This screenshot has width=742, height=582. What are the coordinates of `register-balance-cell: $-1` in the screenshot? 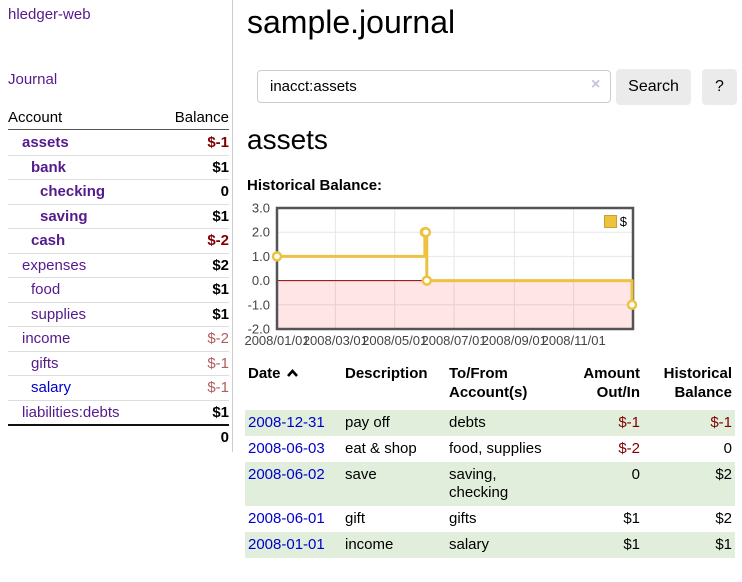 It's located at (721, 422).